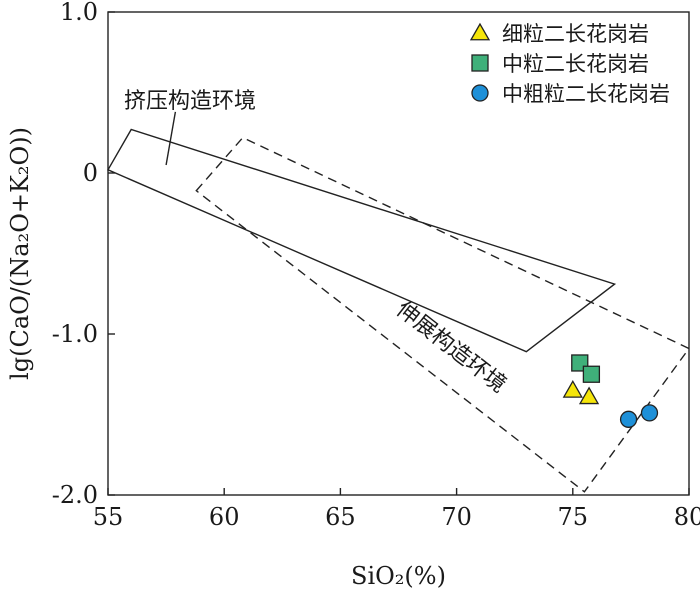 The width and height of the screenshot is (700, 591). Describe the element at coordinates (575, 64) in the screenshot. I see `legend-label: 中粒二长花岗岩` at that location.